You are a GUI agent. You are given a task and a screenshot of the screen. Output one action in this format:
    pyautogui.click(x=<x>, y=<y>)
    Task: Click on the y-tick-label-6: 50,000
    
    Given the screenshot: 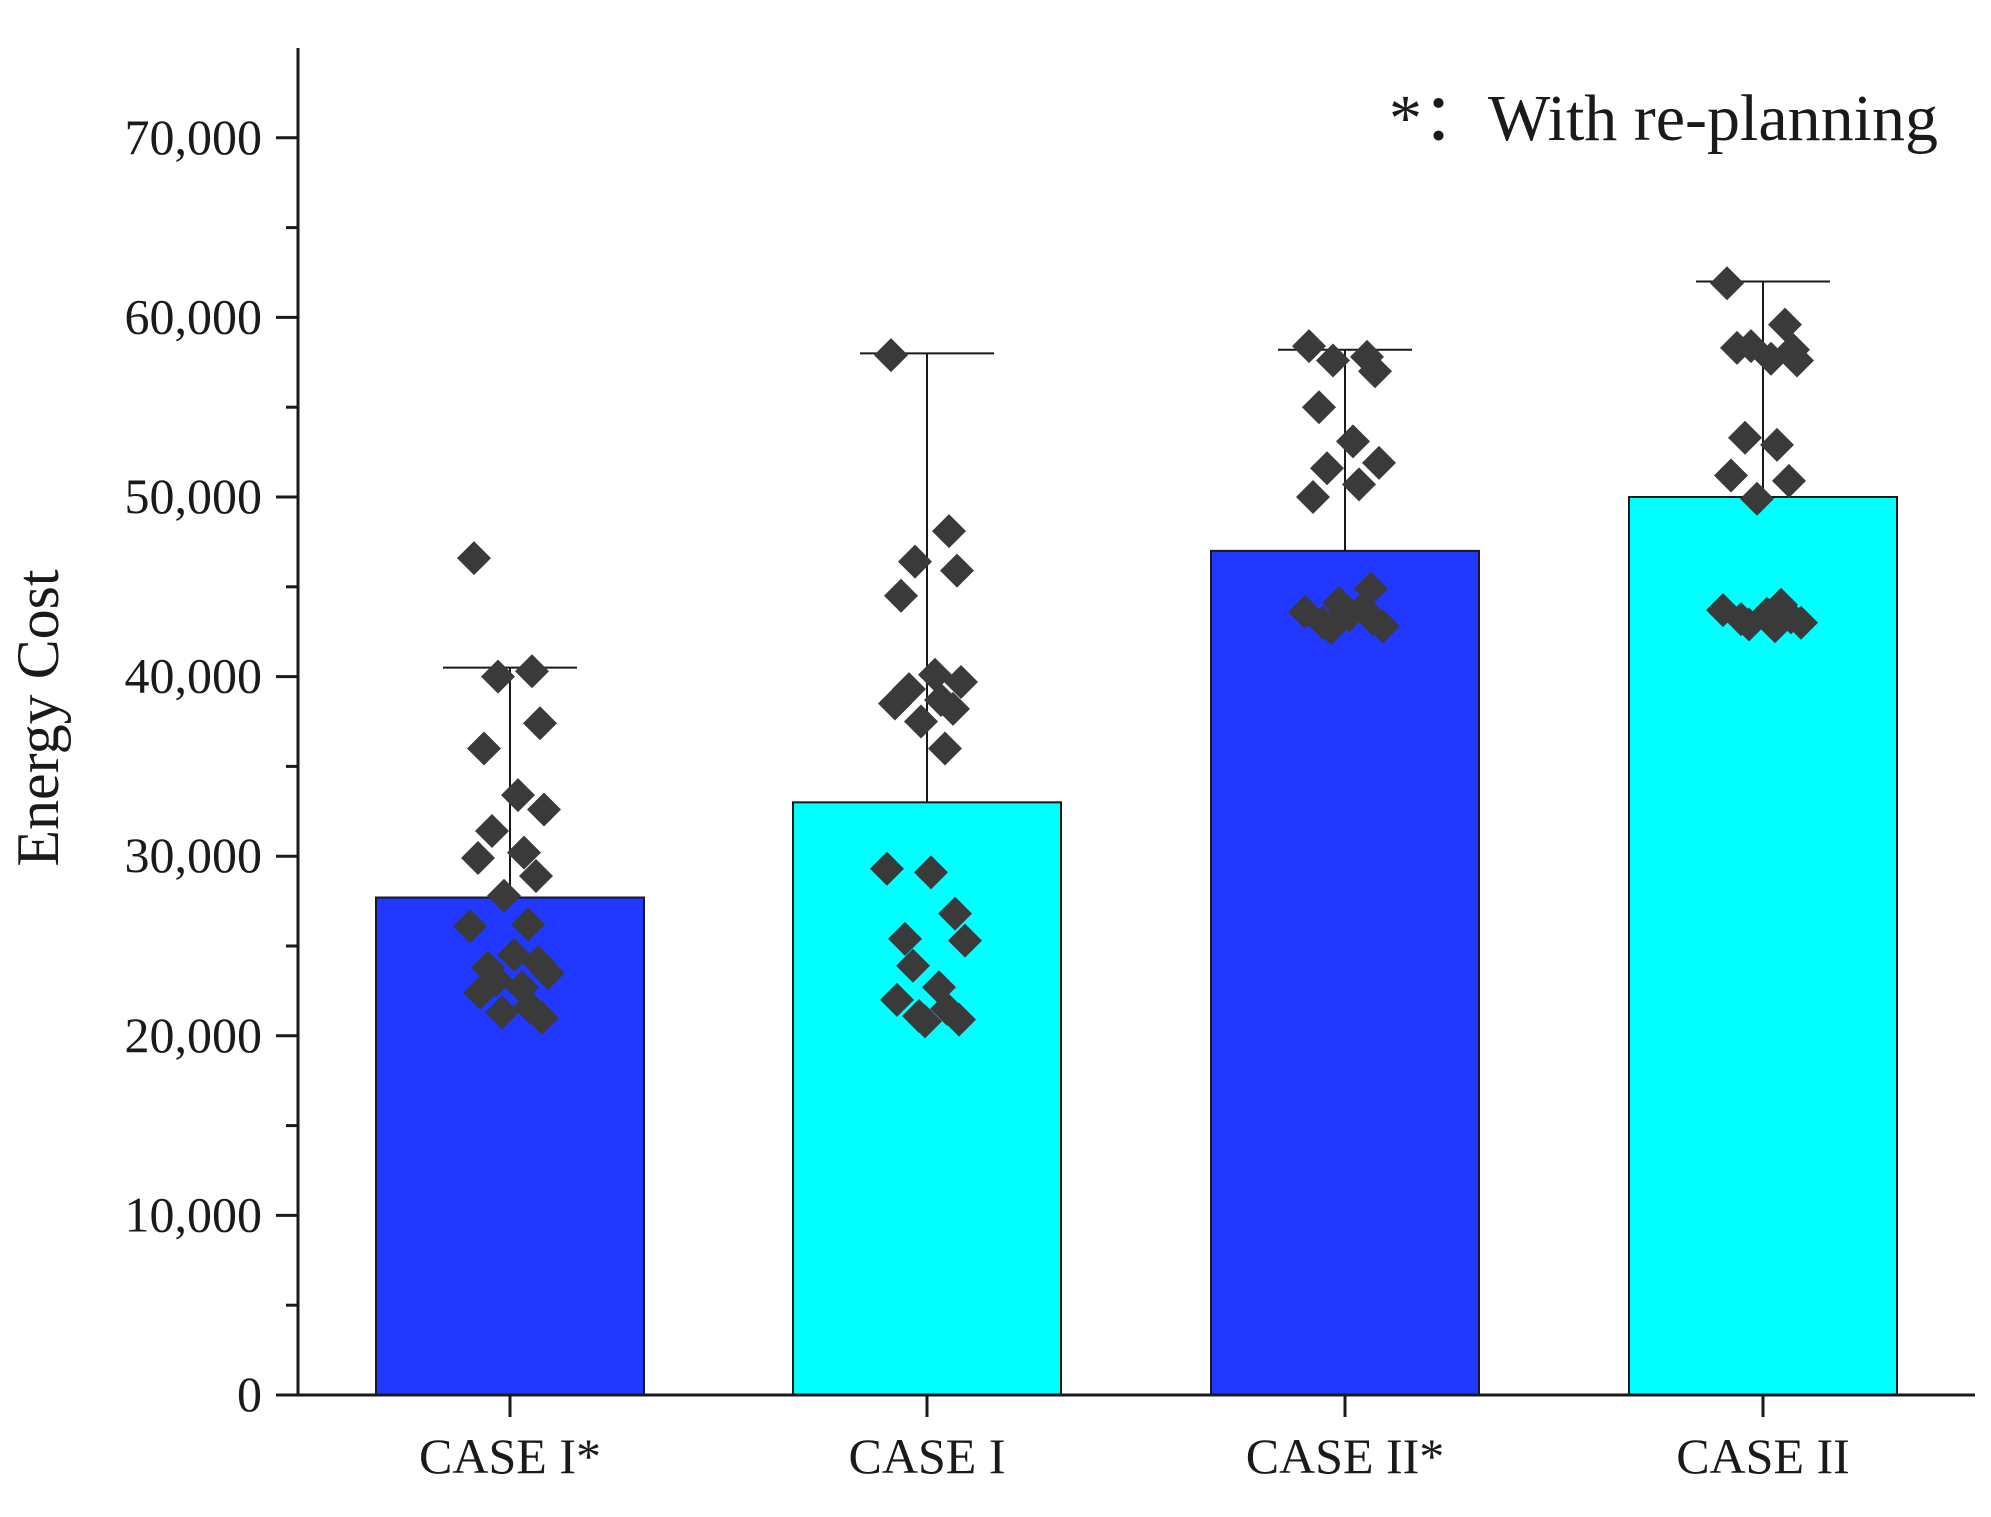 What is the action you would take?
    pyautogui.click(x=194, y=496)
    